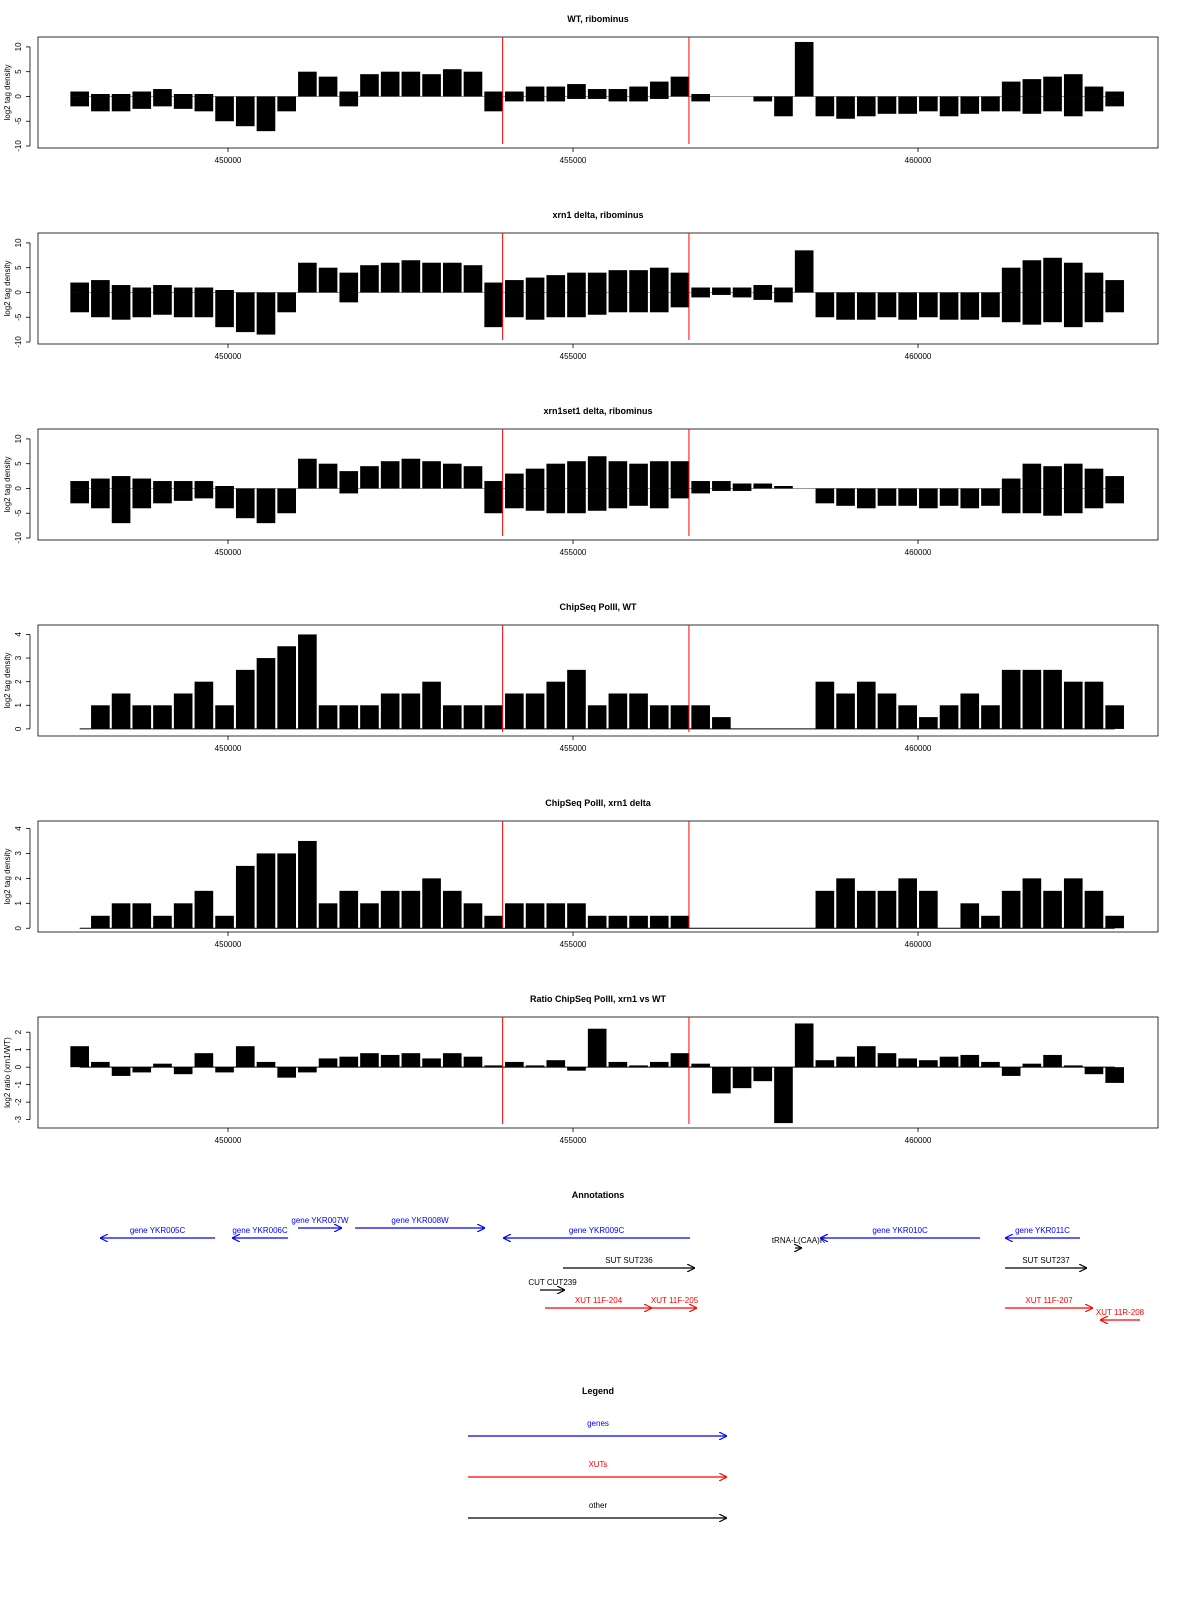 The height and width of the screenshot is (1600, 1200). What do you see at coordinates (18, 317) in the screenshot?
I see `y-tick-label: -5` at bounding box center [18, 317].